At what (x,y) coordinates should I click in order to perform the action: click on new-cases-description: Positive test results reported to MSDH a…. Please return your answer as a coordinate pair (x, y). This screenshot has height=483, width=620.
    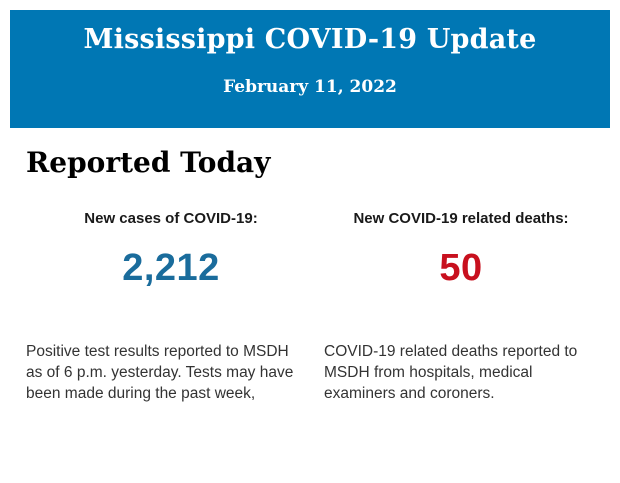
    Looking at the image, I should click on (160, 372).